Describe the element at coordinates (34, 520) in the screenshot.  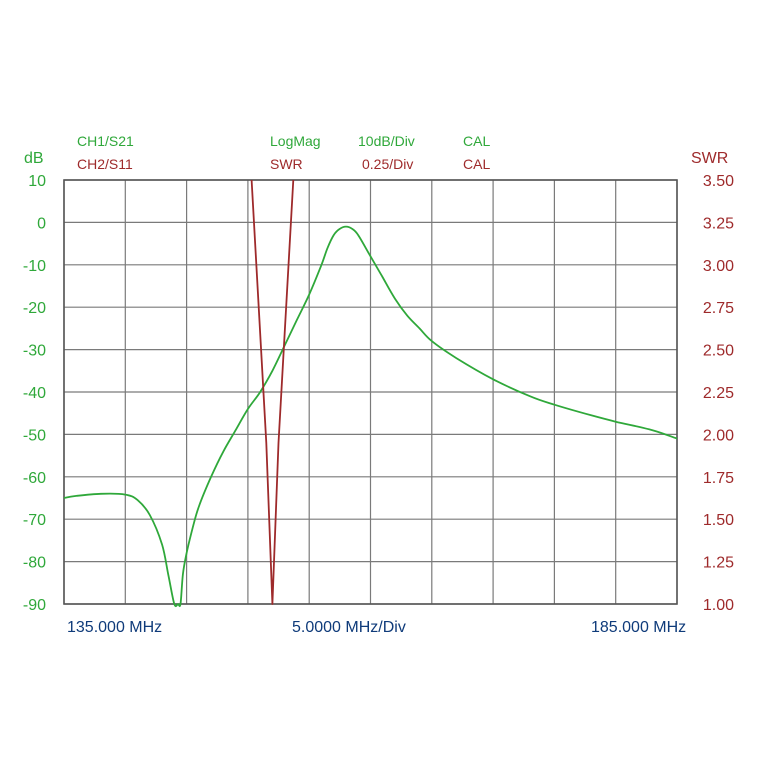
I see `left-tick-label: -70` at that location.